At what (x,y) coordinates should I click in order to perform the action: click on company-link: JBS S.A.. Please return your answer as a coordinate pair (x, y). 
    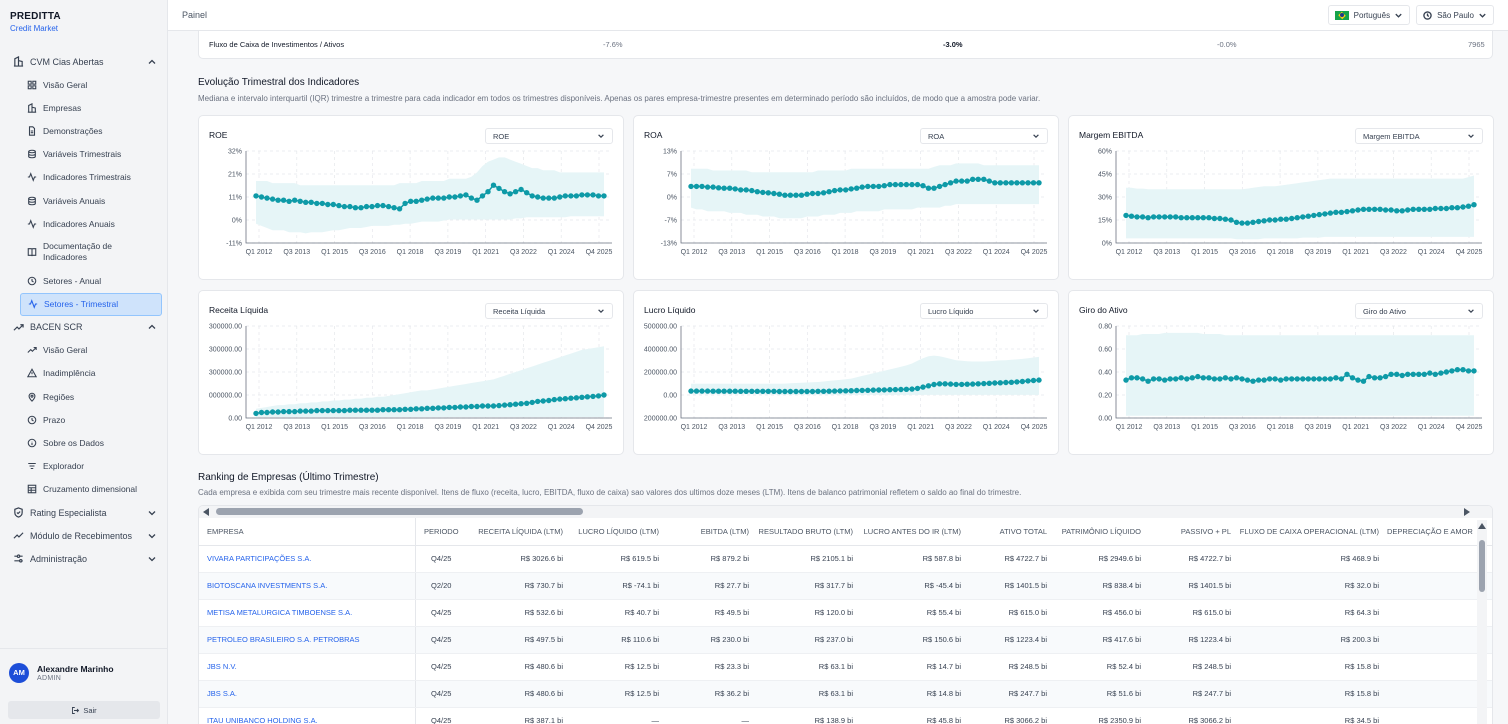
    Looking at the image, I should click on (307, 694).